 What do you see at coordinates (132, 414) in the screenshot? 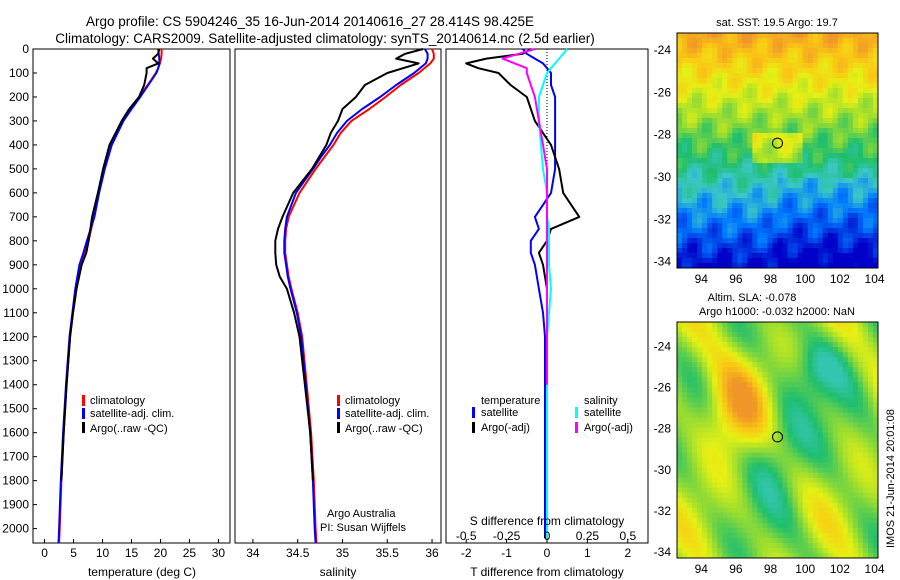
I see `legend-label-satellite: satellite-adj. clim.` at bounding box center [132, 414].